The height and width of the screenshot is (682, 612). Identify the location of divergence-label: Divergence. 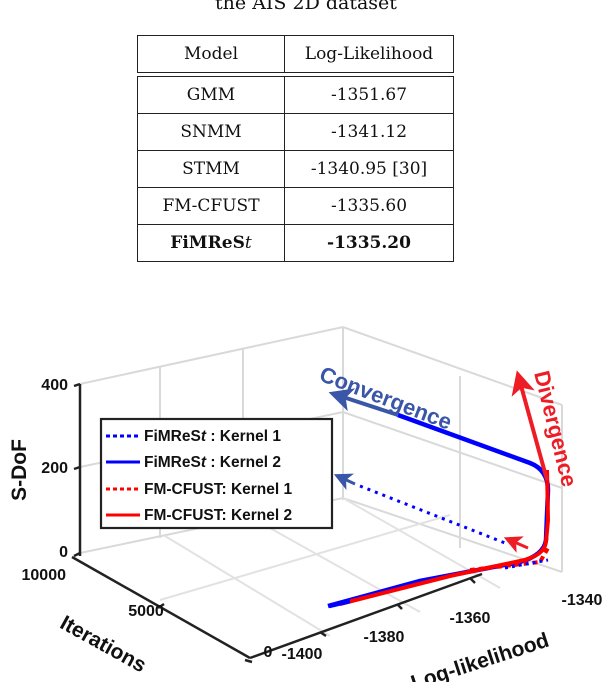
(555, 428).